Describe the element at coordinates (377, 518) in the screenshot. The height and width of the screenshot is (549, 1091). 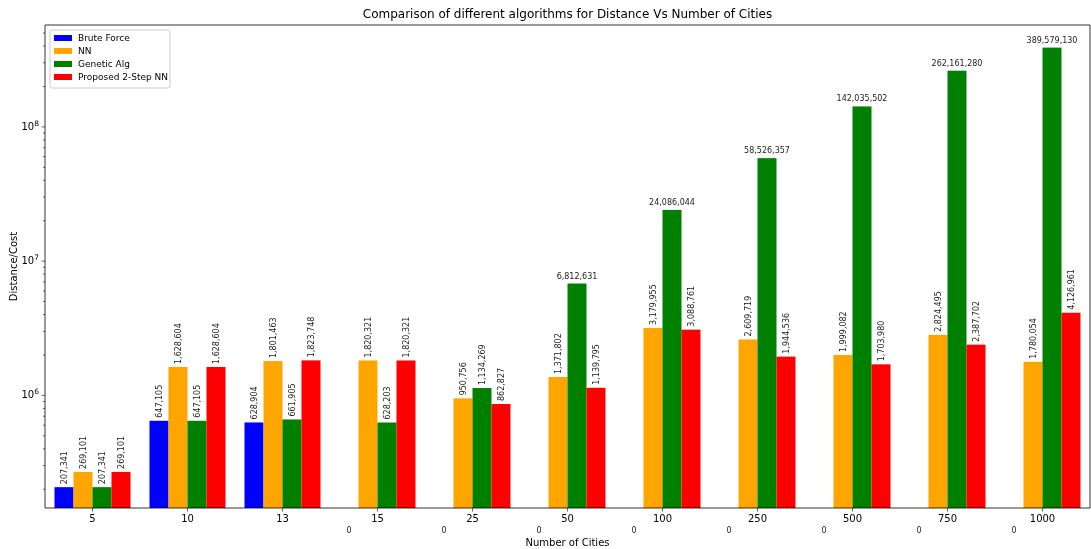
I see `x-tick-label: 15` at that location.